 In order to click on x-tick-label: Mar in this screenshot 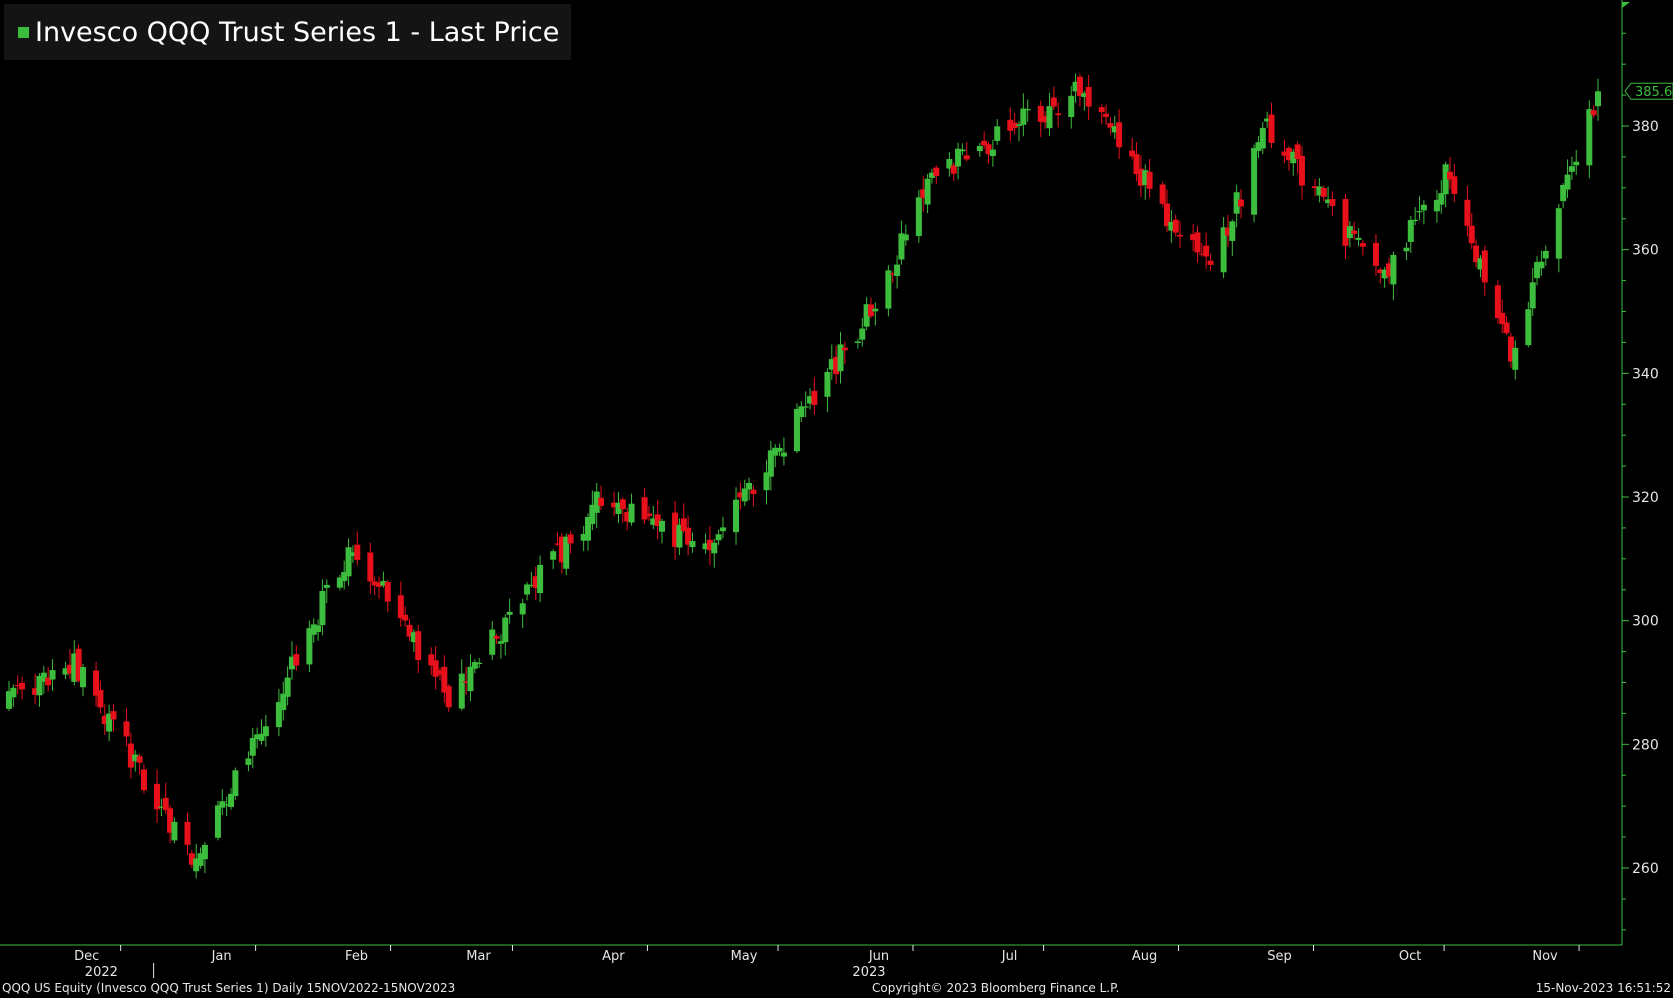, I will do `click(478, 956)`.